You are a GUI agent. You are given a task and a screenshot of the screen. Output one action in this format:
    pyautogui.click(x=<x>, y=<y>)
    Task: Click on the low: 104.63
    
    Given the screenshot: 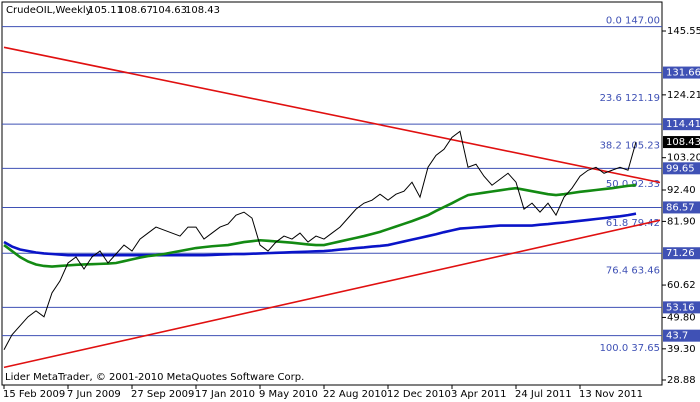 What is the action you would take?
    pyautogui.click(x=169, y=10)
    